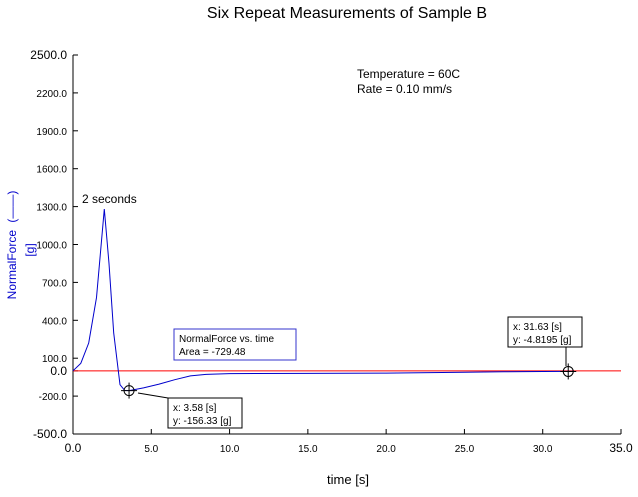 The height and width of the screenshot is (497, 638). I want to click on cursor1-y-readout: y: -156.33 [g], so click(202, 421).